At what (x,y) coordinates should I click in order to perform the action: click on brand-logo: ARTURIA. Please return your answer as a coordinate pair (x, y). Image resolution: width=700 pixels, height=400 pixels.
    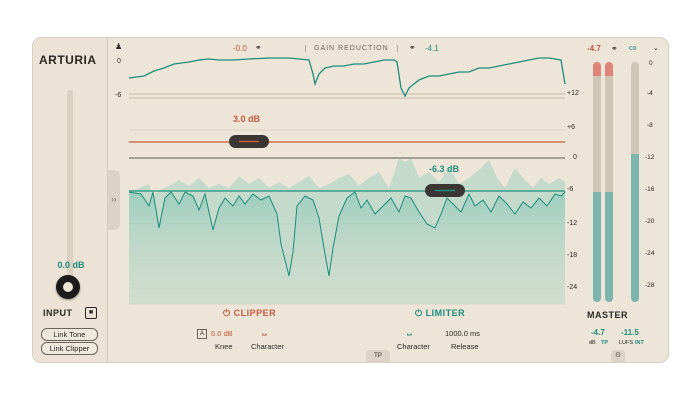
    Looking at the image, I should click on (68, 60).